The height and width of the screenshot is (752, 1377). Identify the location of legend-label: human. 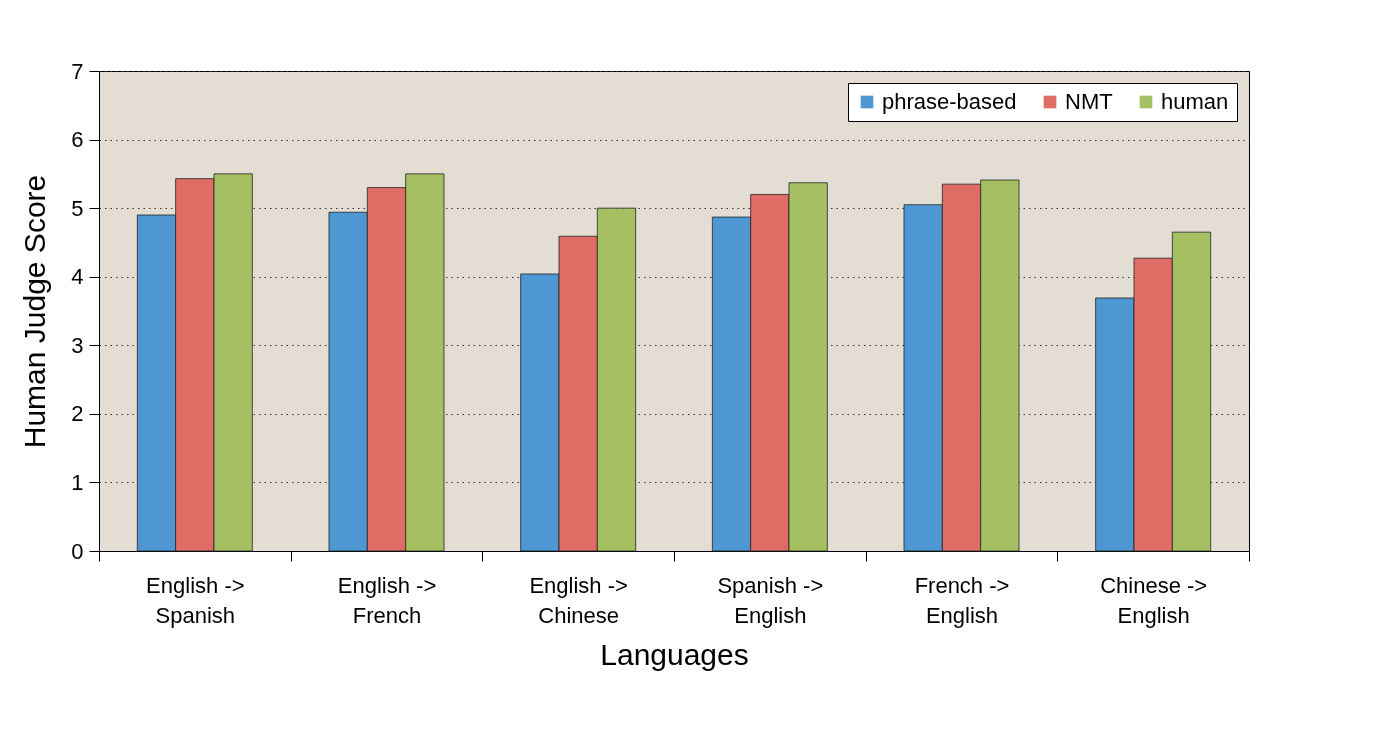
(1195, 101).